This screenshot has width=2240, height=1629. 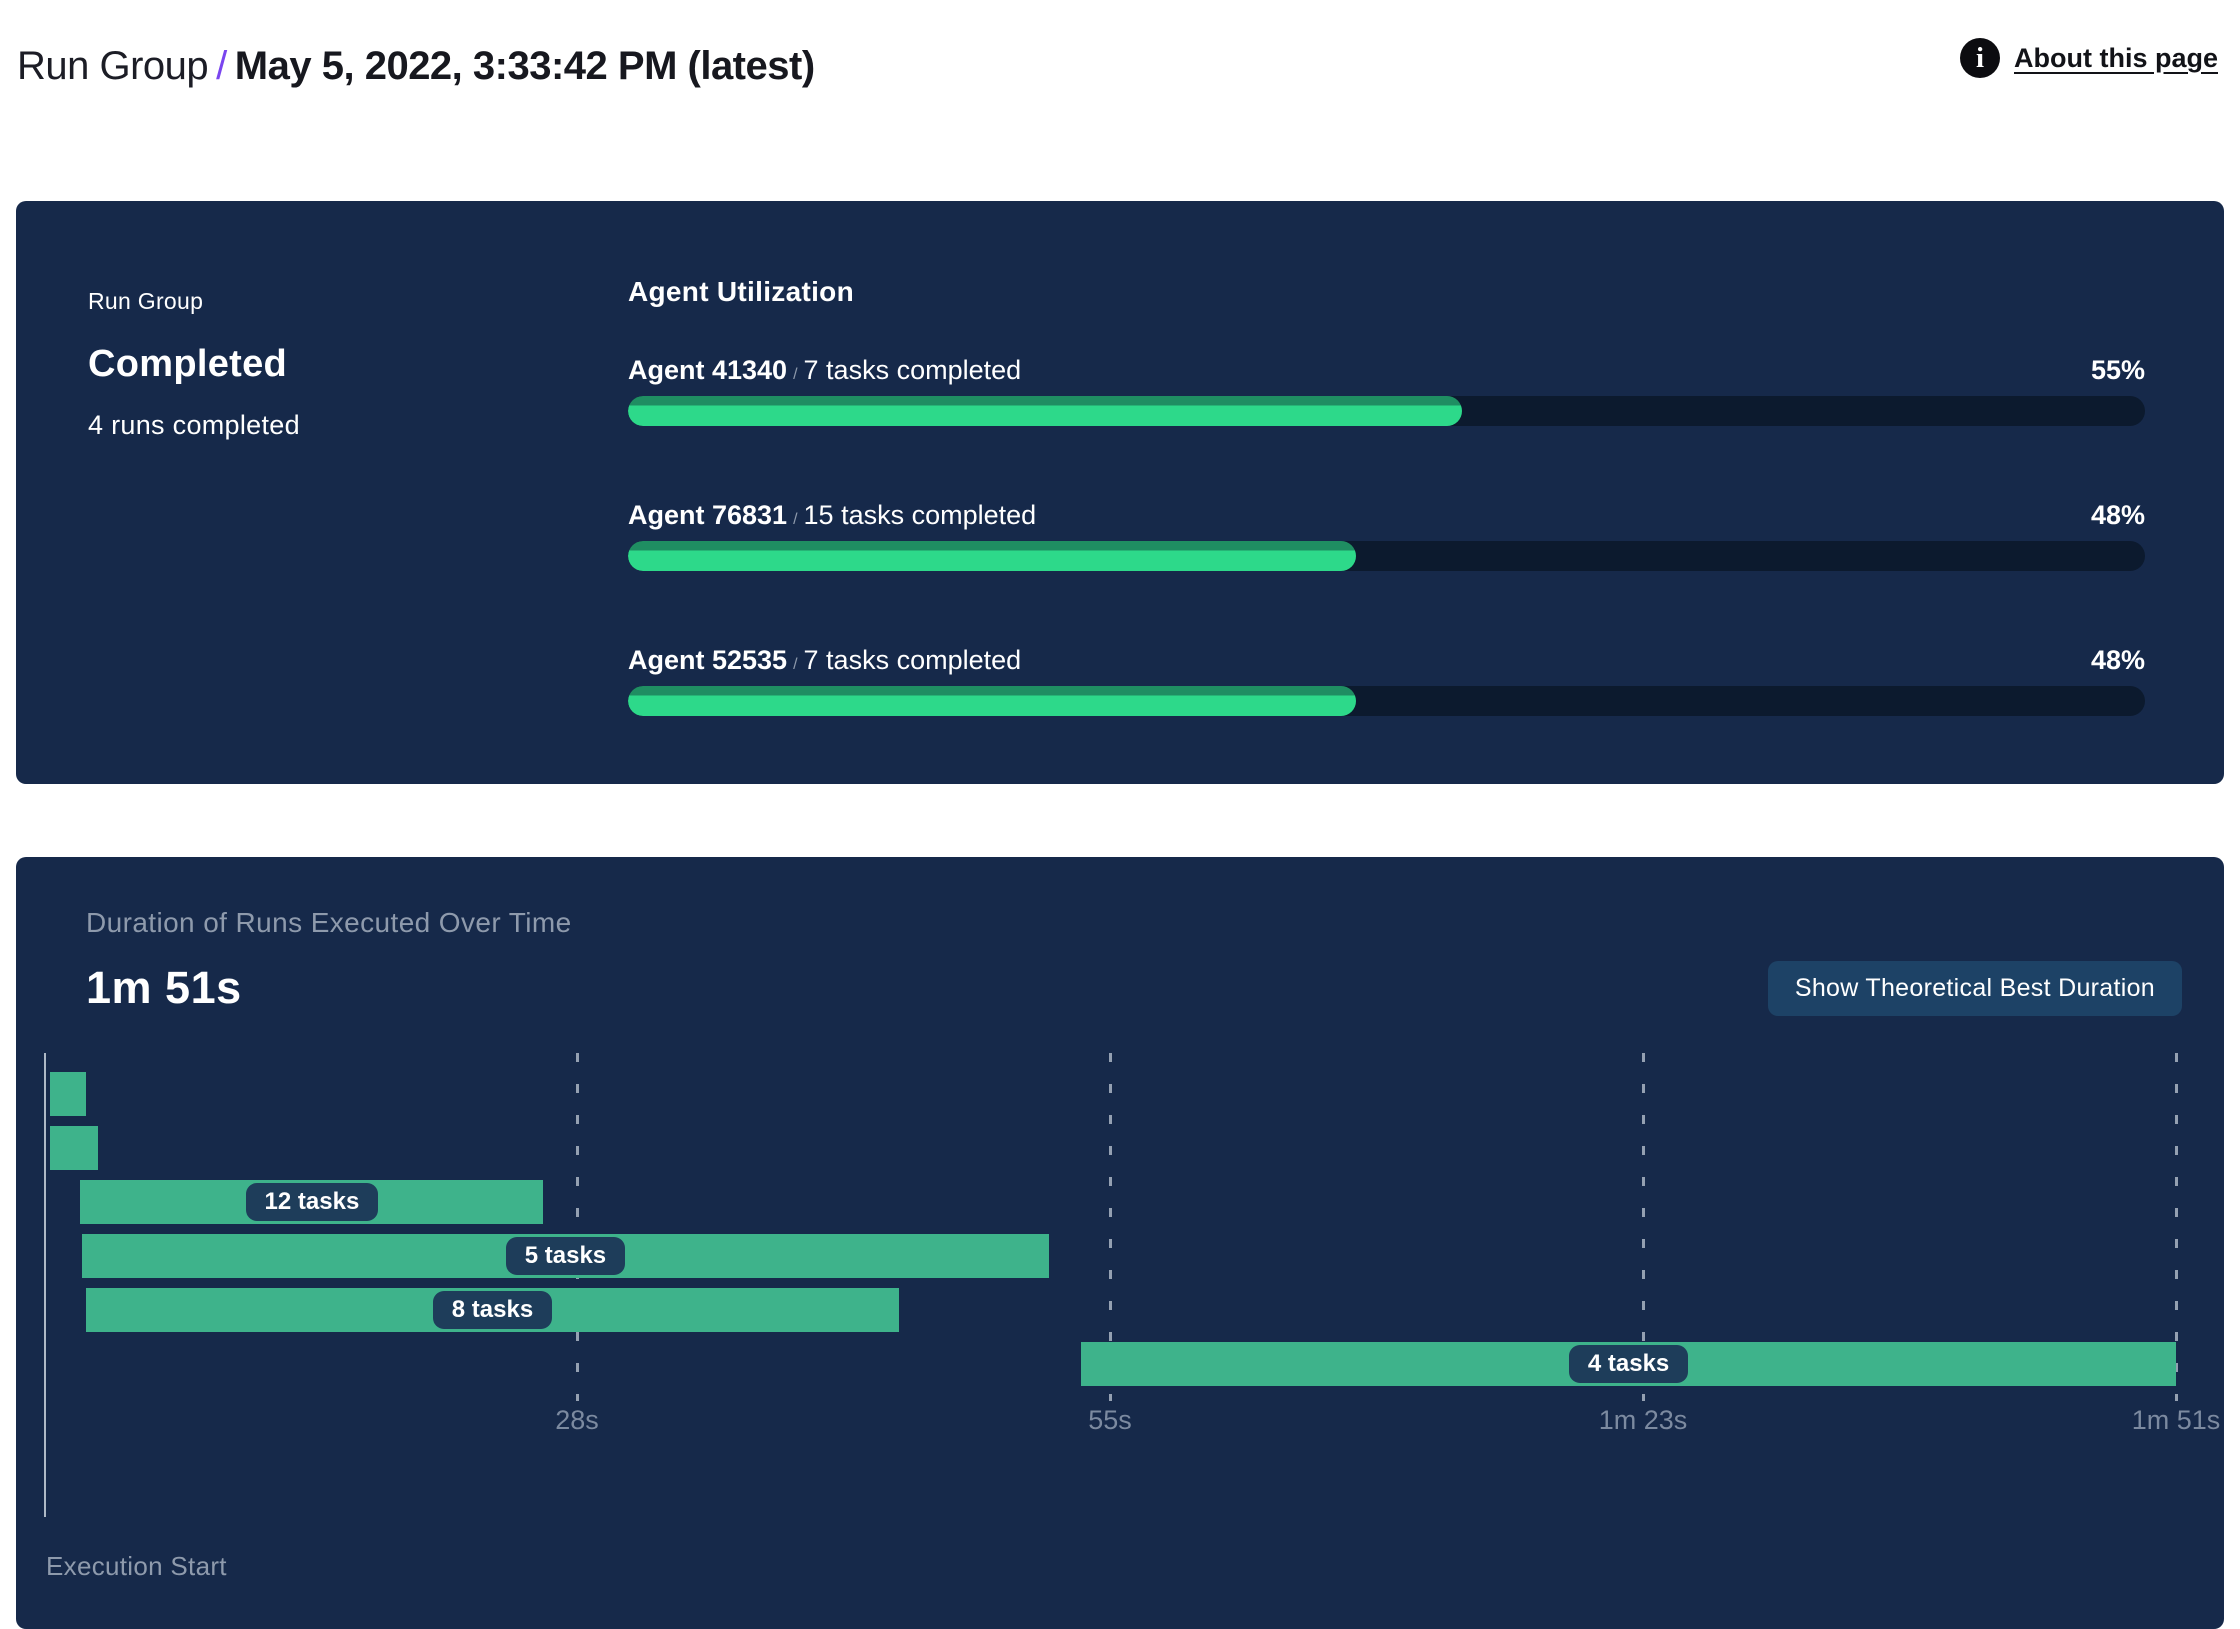 What do you see at coordinates (2116, 57) in the screenshot?
I see `about-this-page-link: About this page` at bounding box center [2116, 57].